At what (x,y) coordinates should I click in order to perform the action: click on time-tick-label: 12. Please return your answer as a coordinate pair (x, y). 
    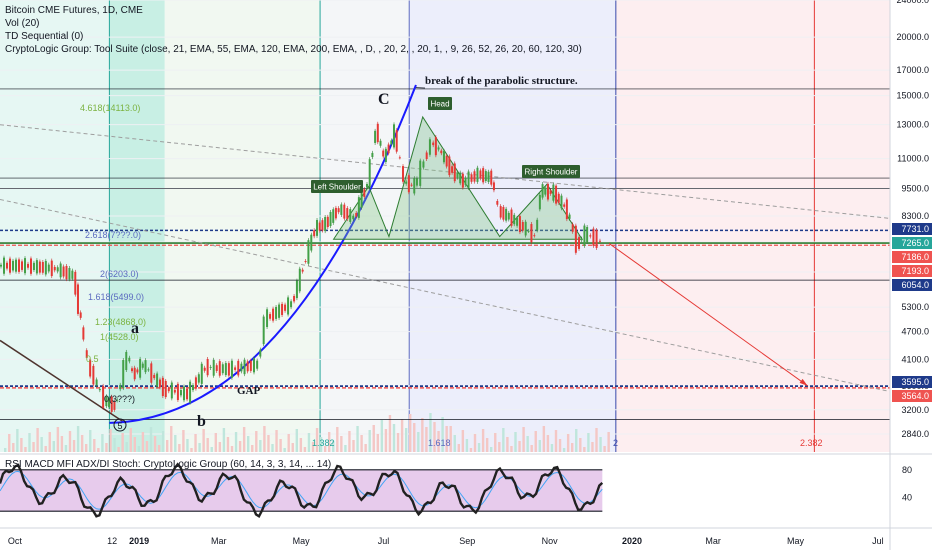
    Looking at the image, I should click on (112, 541).